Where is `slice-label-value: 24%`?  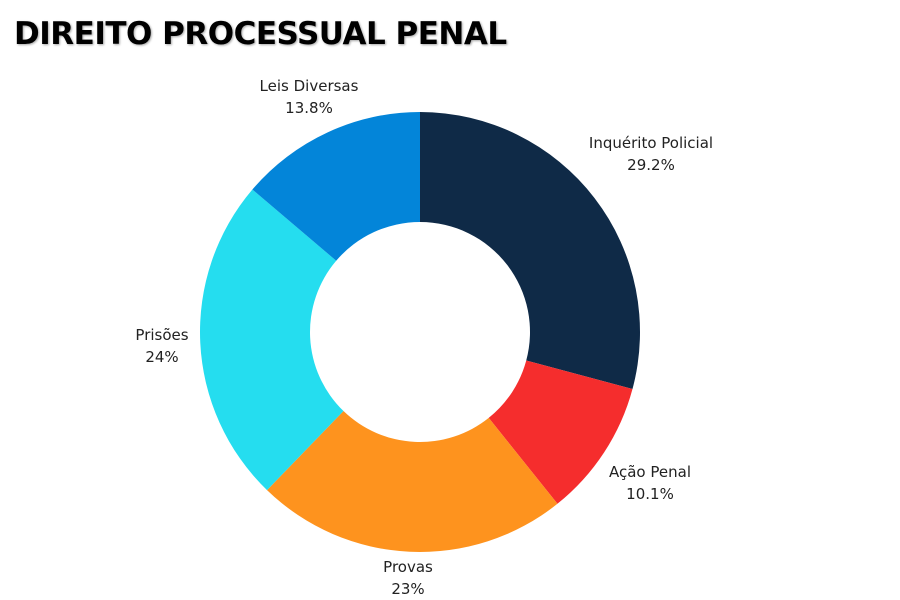 slice-label-value: 24% is located at coordinates (161, 357).